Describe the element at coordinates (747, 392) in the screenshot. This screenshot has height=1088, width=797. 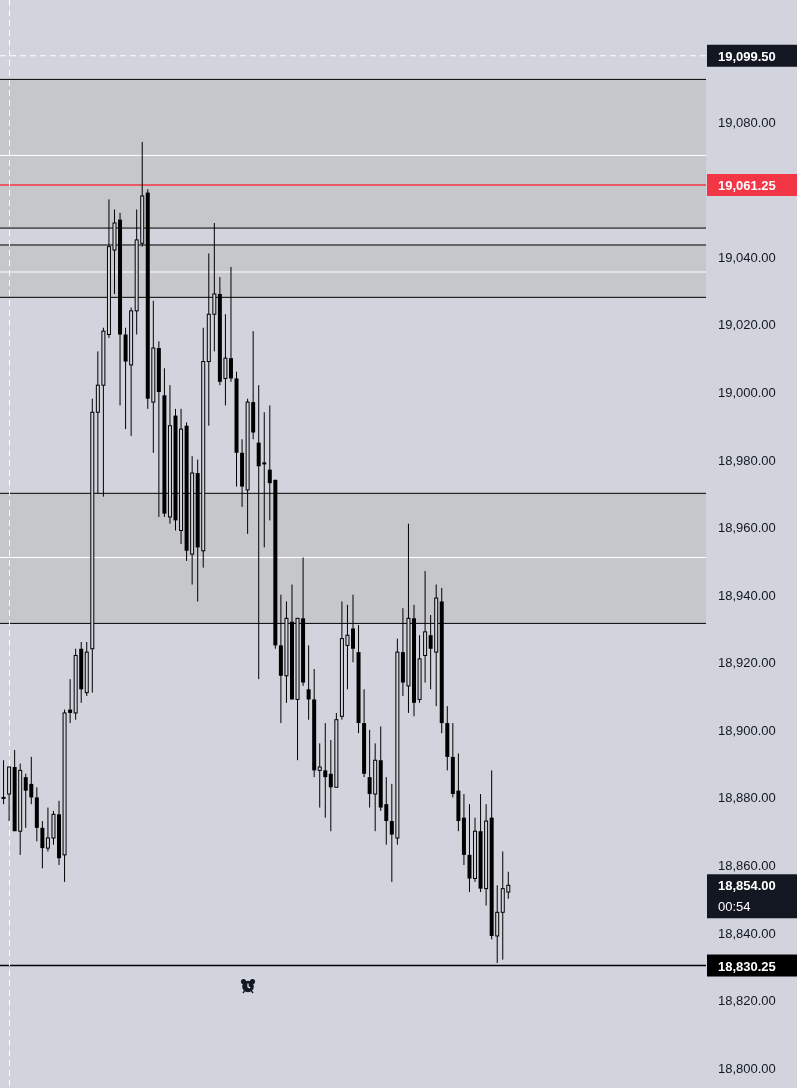
I see `y-tick-label: 19,000.00` at that location.